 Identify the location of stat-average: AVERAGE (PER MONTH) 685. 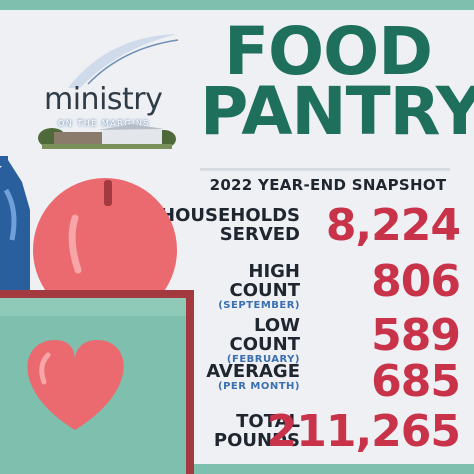
(320, 387).